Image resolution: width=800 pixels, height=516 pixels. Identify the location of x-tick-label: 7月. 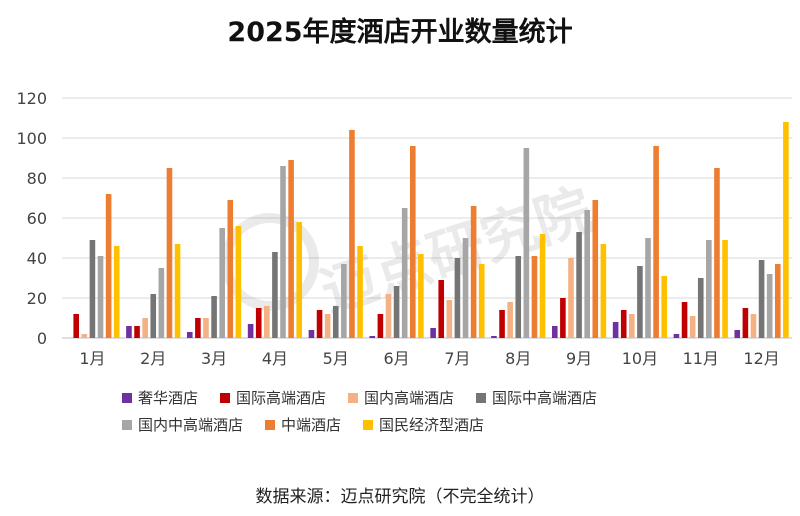
(457, 358).